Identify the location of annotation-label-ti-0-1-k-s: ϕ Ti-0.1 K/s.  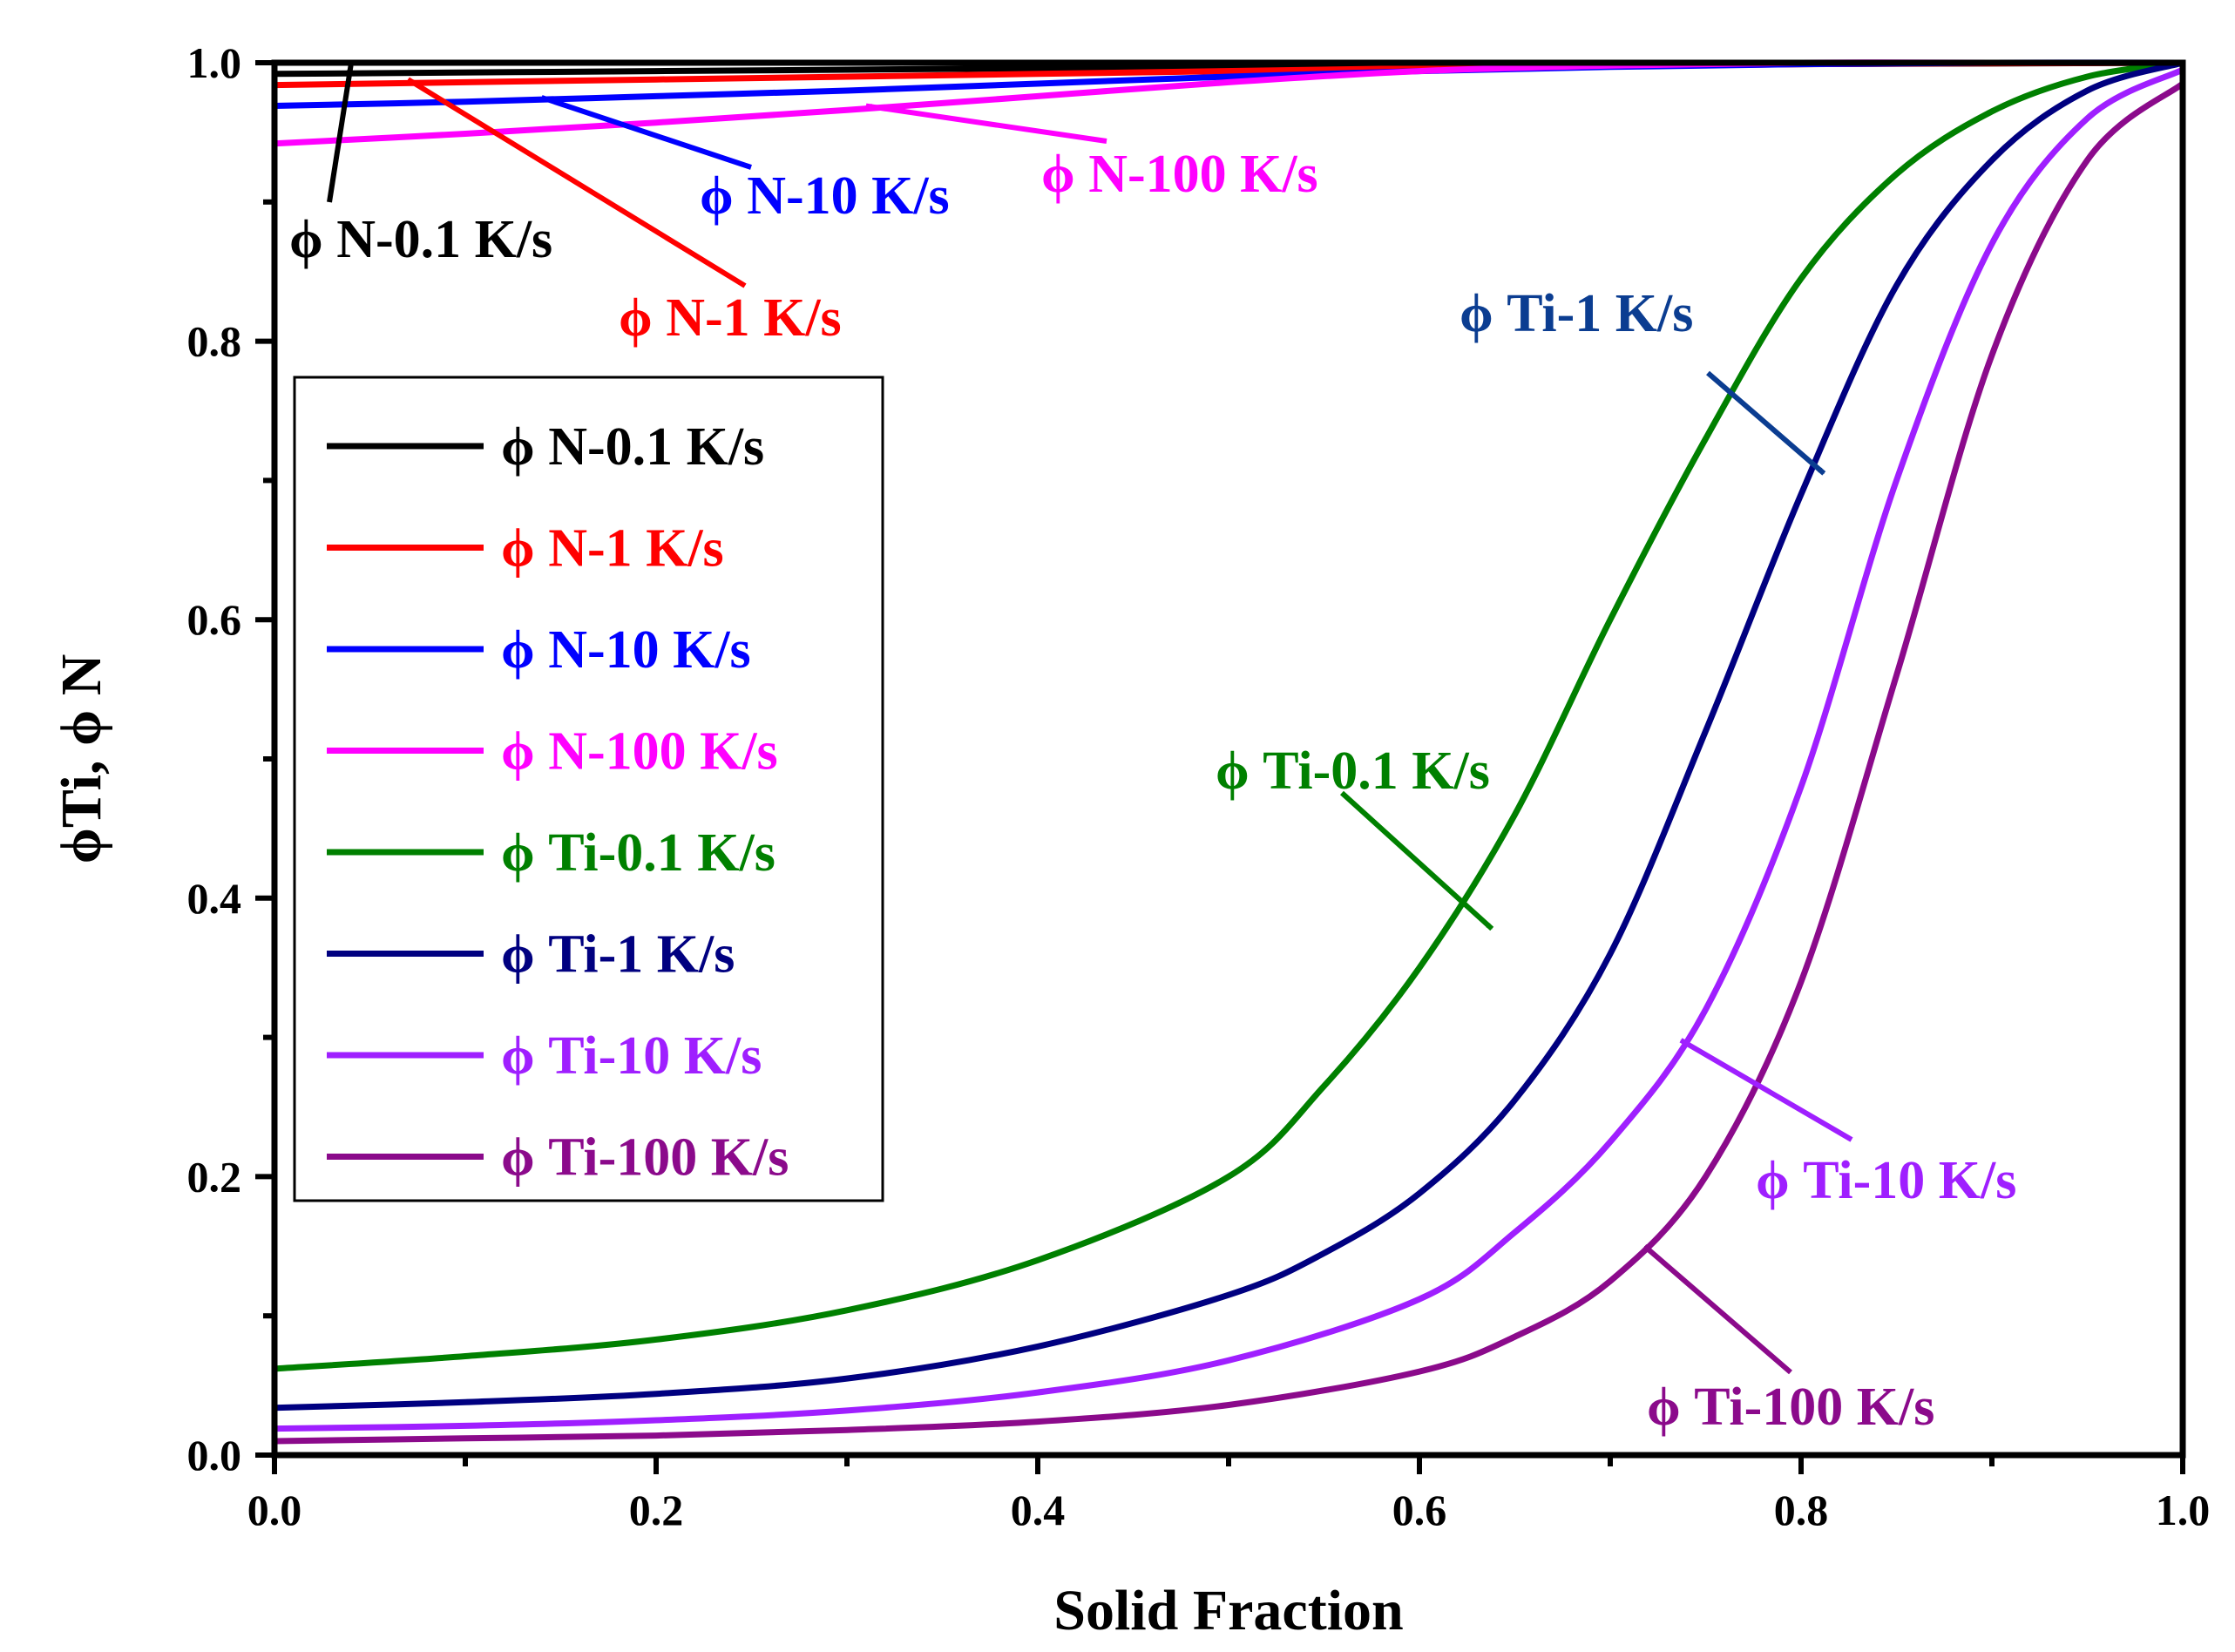
(1353, 771).